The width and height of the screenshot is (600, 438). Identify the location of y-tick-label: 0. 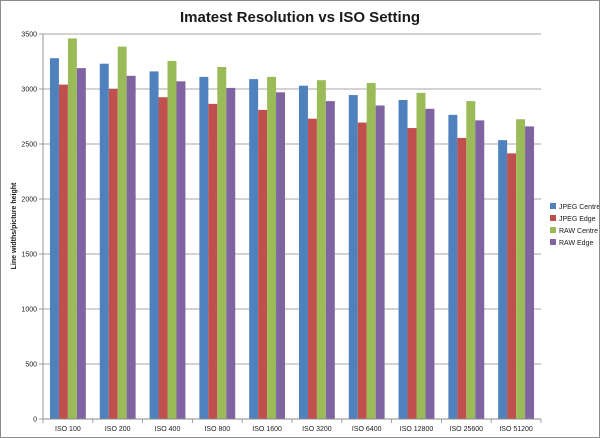
(35, 420).